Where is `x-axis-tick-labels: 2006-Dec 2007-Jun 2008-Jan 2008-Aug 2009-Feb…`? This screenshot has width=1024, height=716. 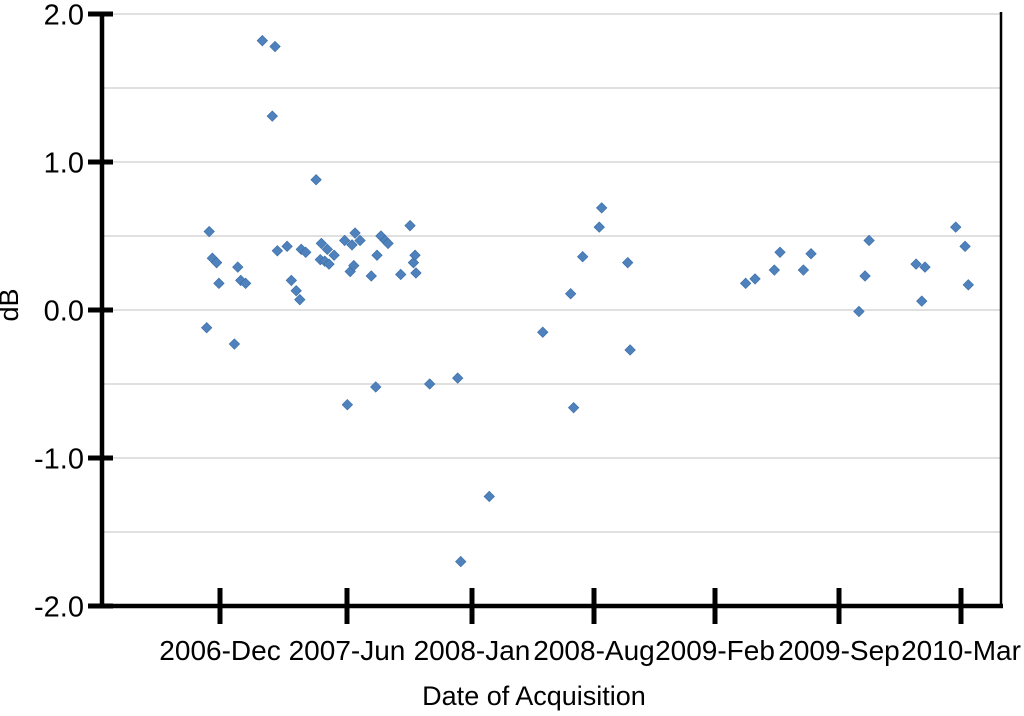
x-axis-tick-labels: 2006-Dec 2007-Jun 2008-Jan 2008-Aug 2009-Feb… is located at coordinates (590, 650).